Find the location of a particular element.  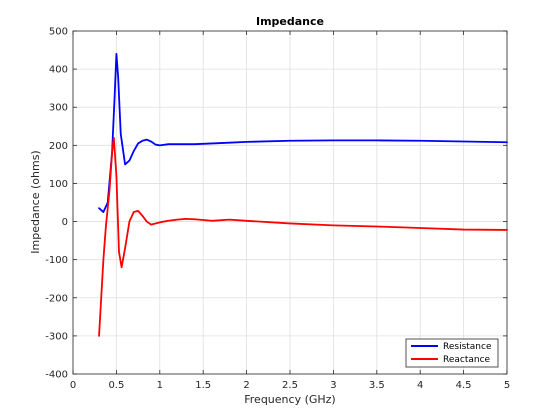

y-tick-label: 400 is located at coordinates (58, 70).